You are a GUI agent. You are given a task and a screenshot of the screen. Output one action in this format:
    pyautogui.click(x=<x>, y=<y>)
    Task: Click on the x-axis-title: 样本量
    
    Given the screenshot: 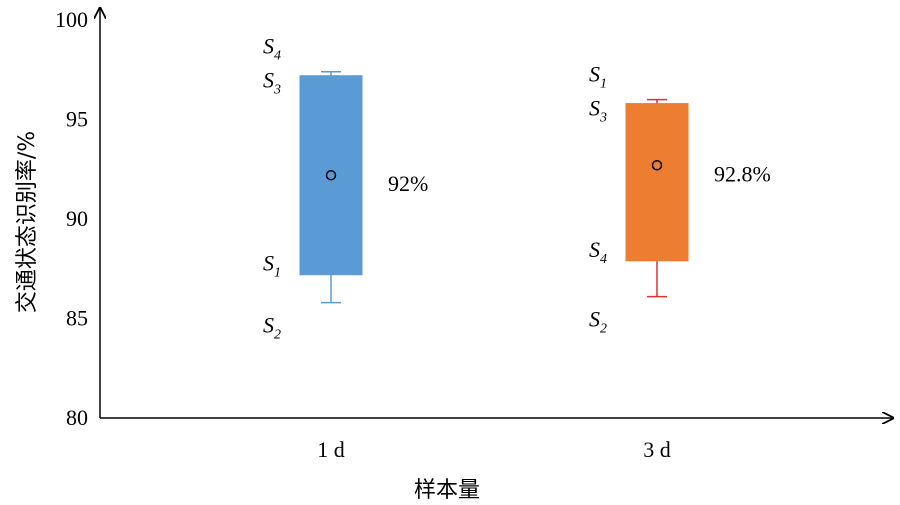 What is the action you would take?
    pyautogui.click(x=447, y=490)
    